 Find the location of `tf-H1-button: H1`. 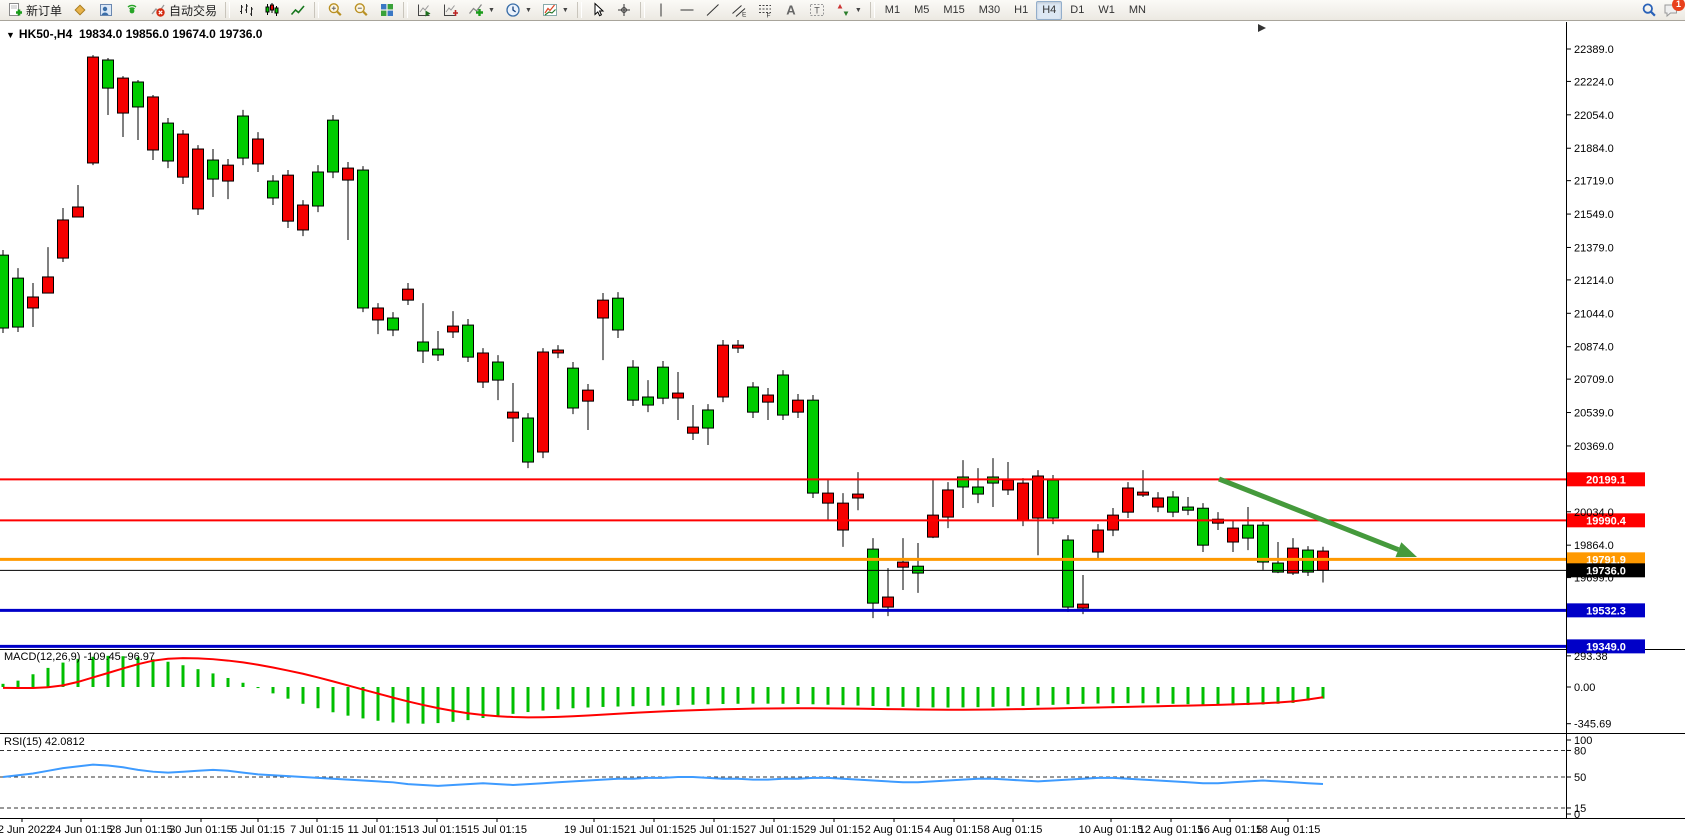

tf-H1-button: H1 is located at coordinates (1021, 9).